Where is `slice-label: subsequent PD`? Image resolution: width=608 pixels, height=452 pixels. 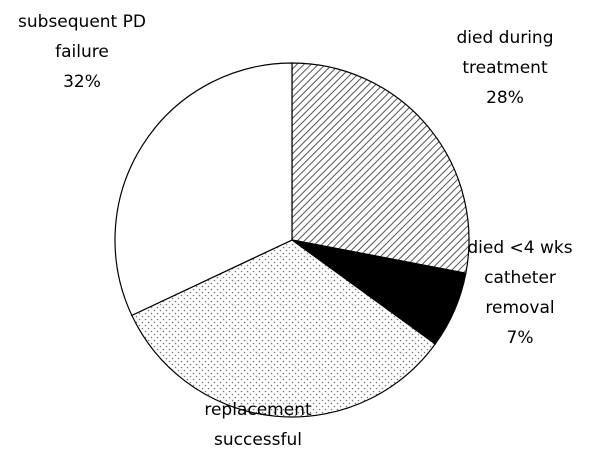
slice-label: subsequent PD is located at coordinates (82, 22).